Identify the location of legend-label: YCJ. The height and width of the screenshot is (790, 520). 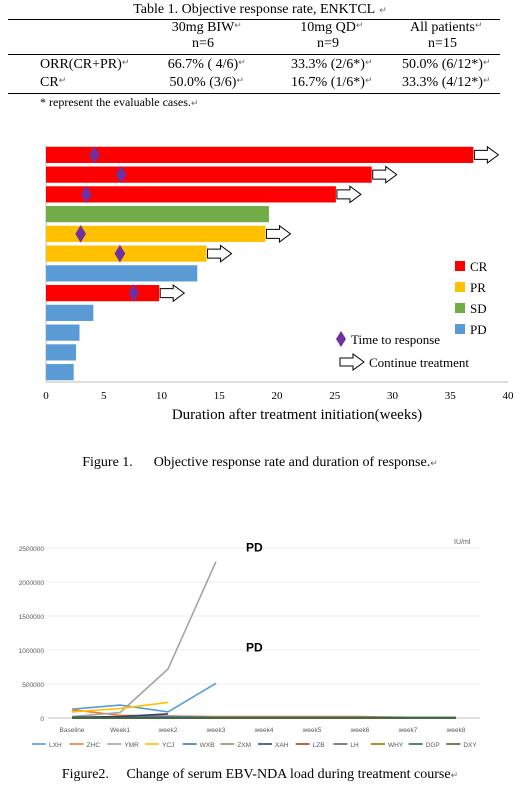
(168, 745).